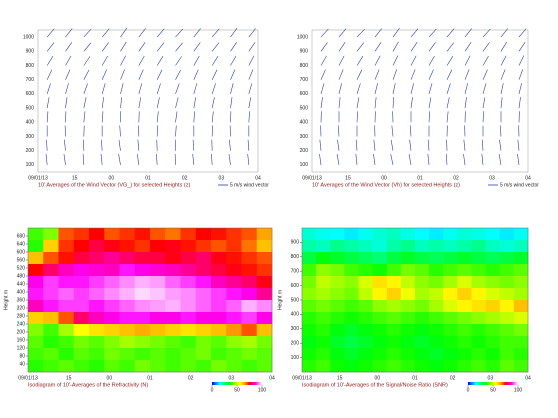 The height and width of the screenshot is (418, 558). Describe the element at coordinates (468, 390) in the screenshot. I see `colorbar-label: 0` at that location.